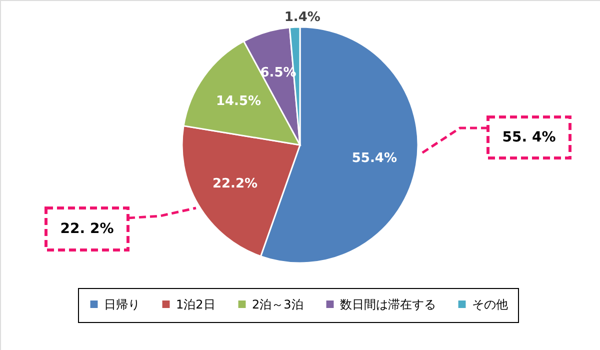 The height and width of the screenshot is (350, 600). Describe the element at coordinates (302, 18) in the screenshot. I see `data-label: 1.4%` at that location.